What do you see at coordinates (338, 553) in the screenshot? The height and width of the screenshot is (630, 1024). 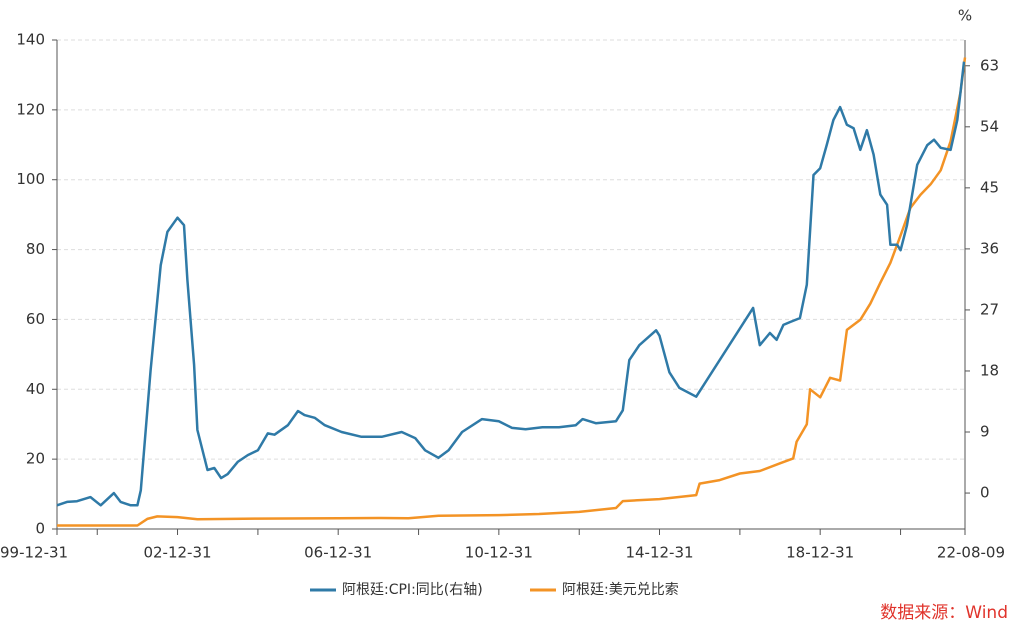 I see `x-tick-label: 06-12-31` at bounding box center [338, 553].